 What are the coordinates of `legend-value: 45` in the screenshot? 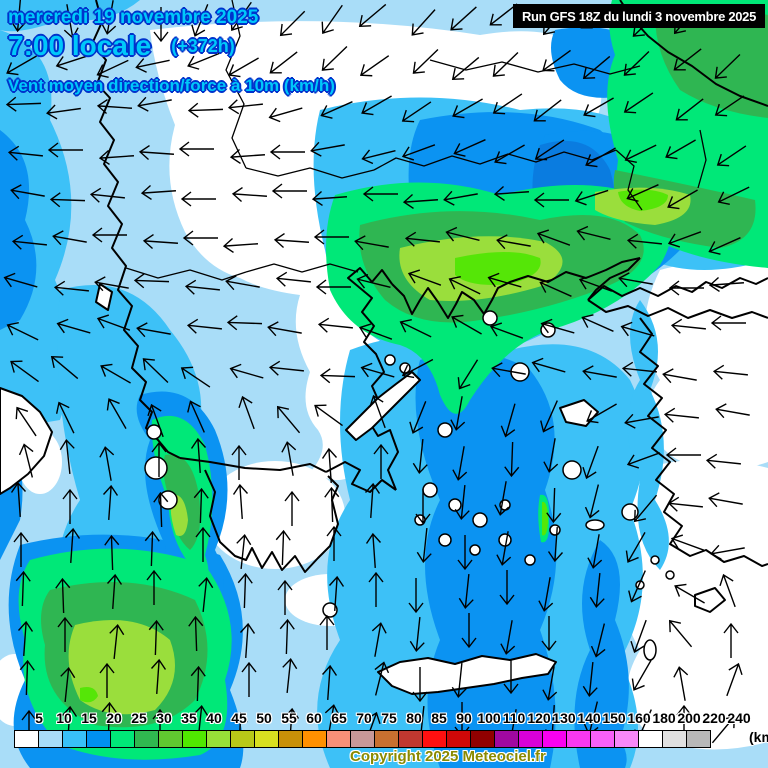 It's located at (239, 718).